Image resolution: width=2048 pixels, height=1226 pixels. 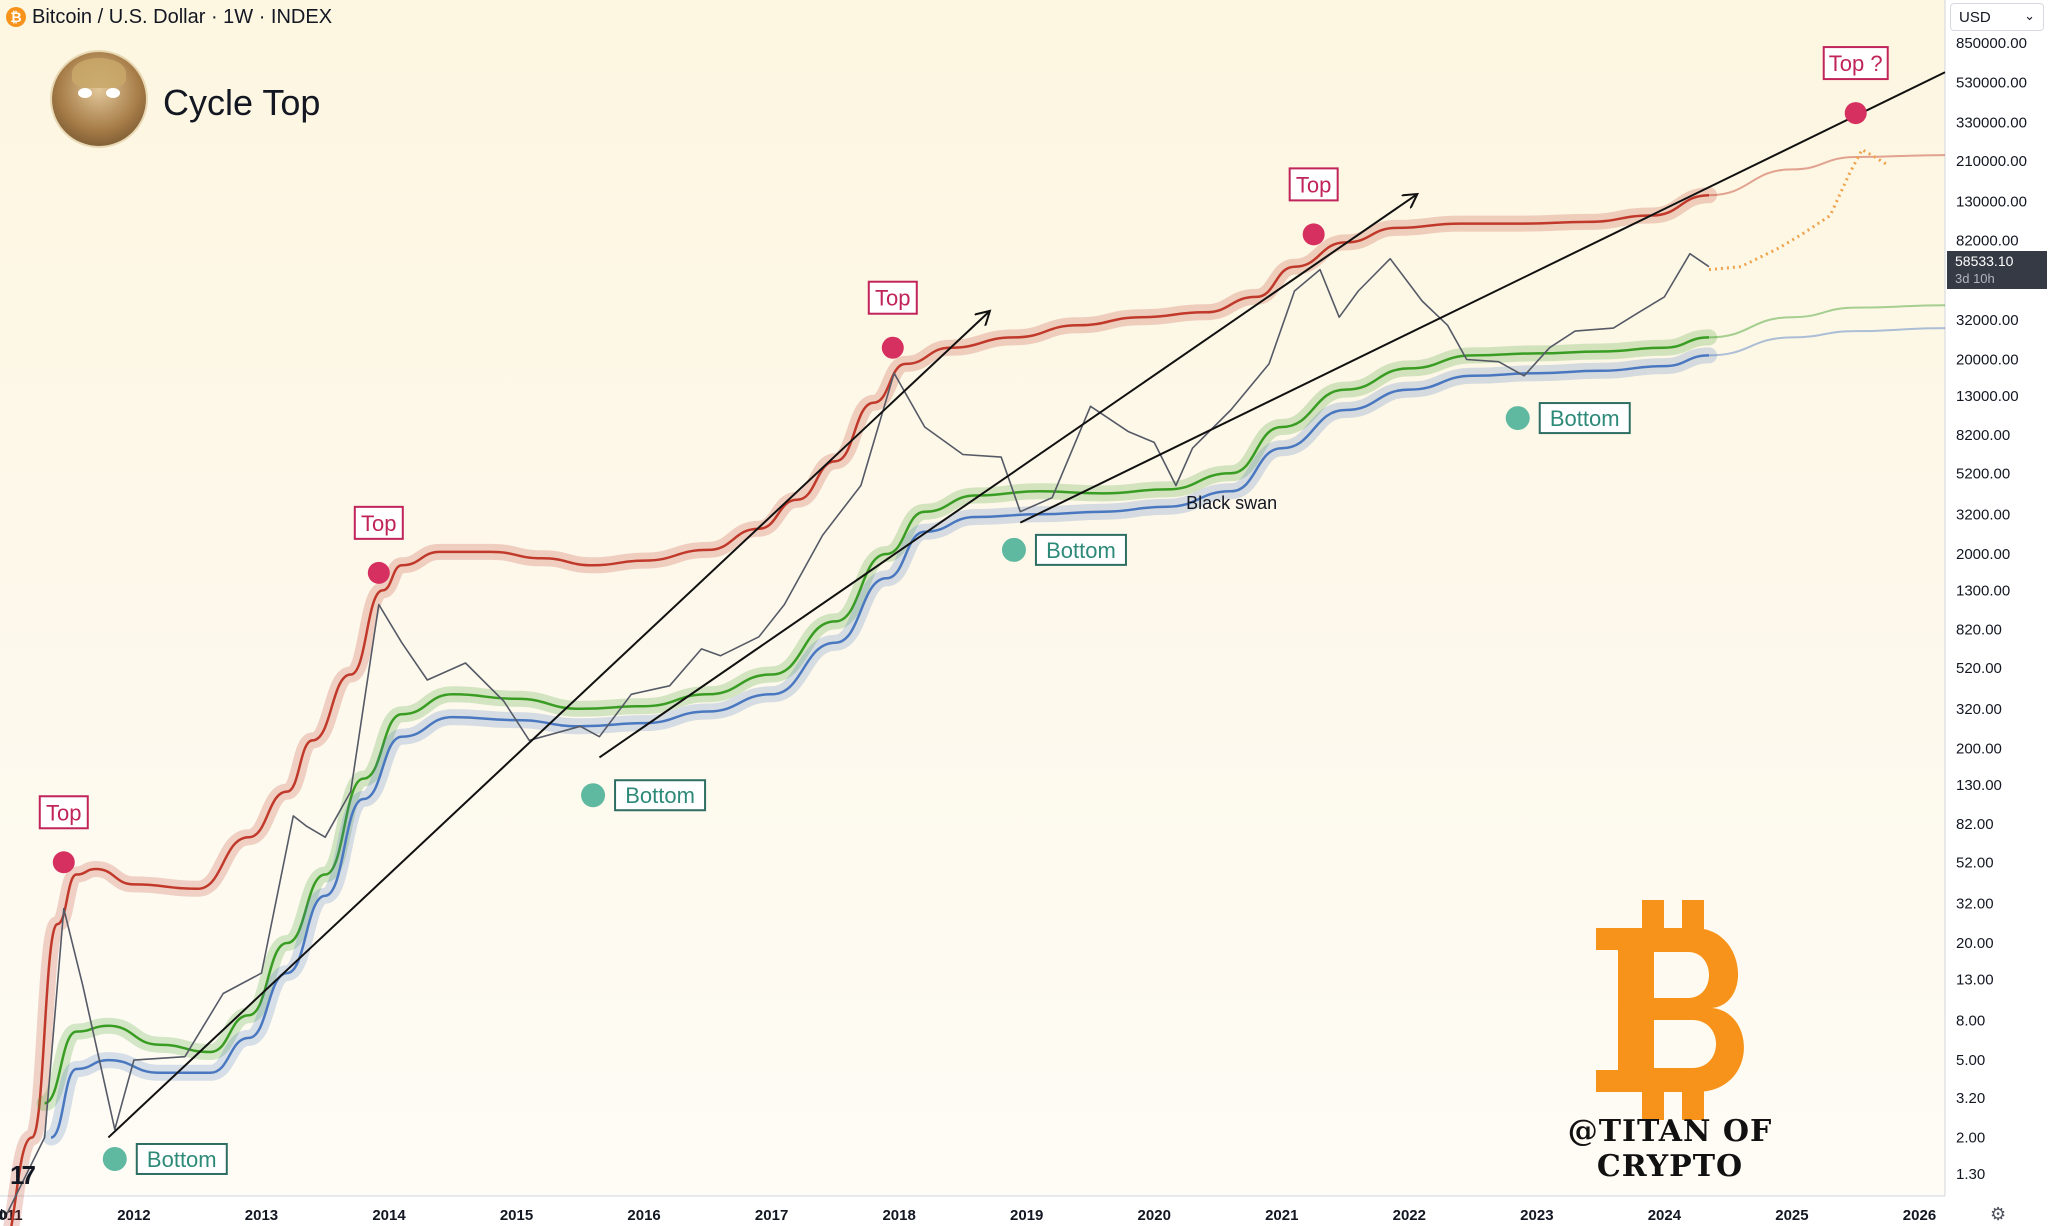 What do you see at coordinates (1983, 590) in the screenshot?
I see `y-tick-label: 1300.00` at bounding box center [1983, 590].